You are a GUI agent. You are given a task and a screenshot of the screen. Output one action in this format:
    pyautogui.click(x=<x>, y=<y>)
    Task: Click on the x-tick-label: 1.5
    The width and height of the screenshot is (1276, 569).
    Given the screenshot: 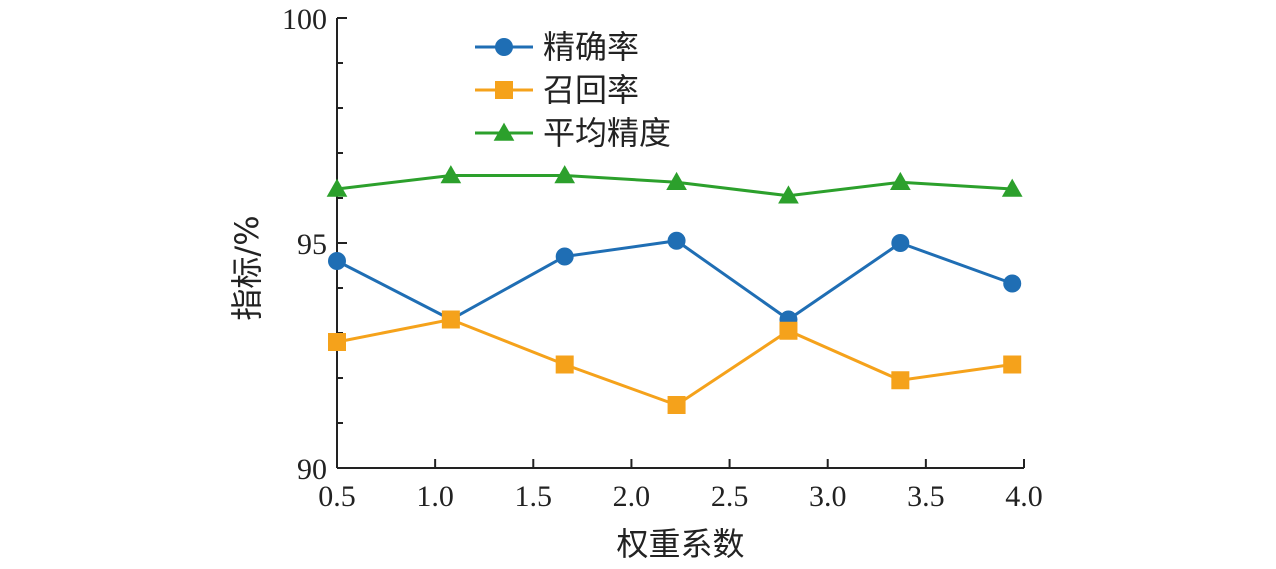 What is the action you would take?
    pyautogui.click(x=534, y=496)
    